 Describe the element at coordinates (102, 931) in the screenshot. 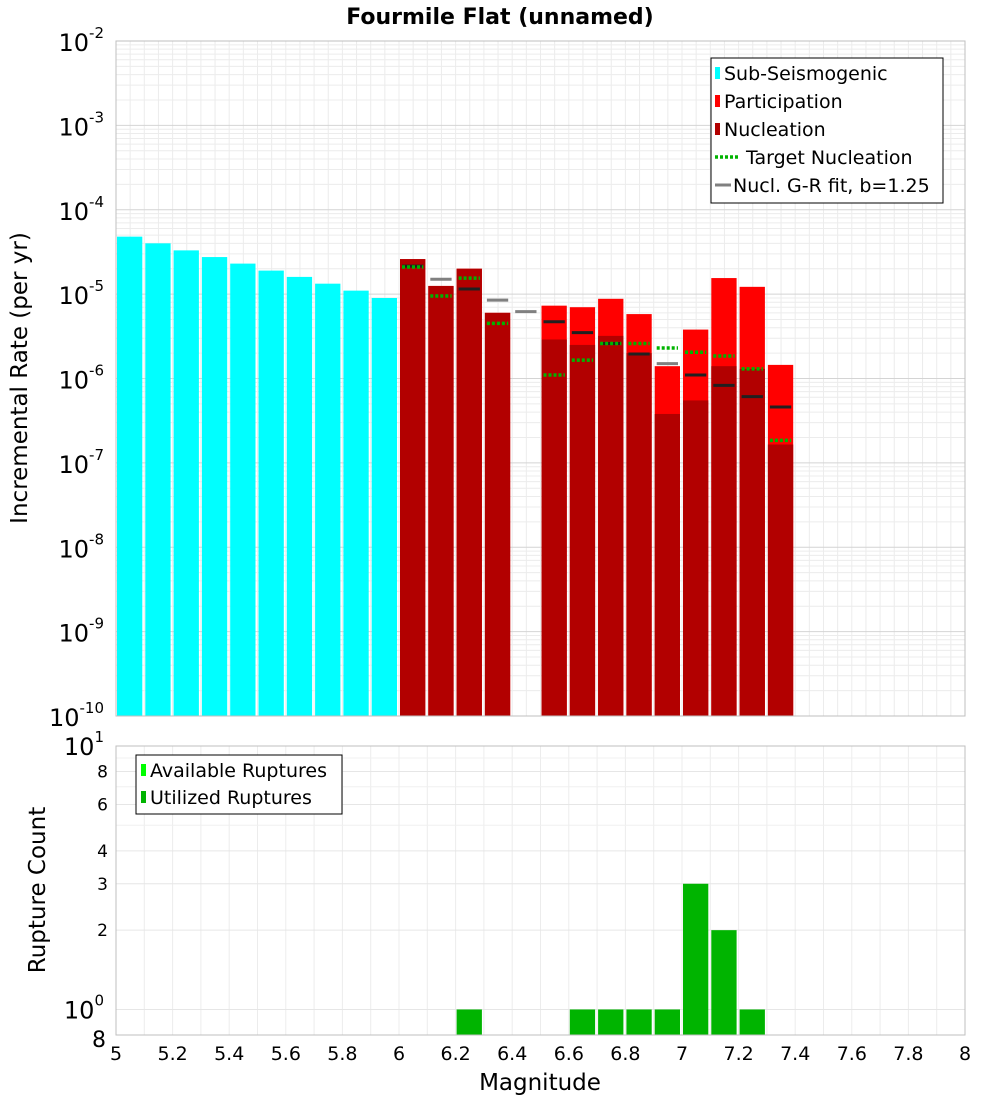

I see `y-tick-label: 2` at that location.